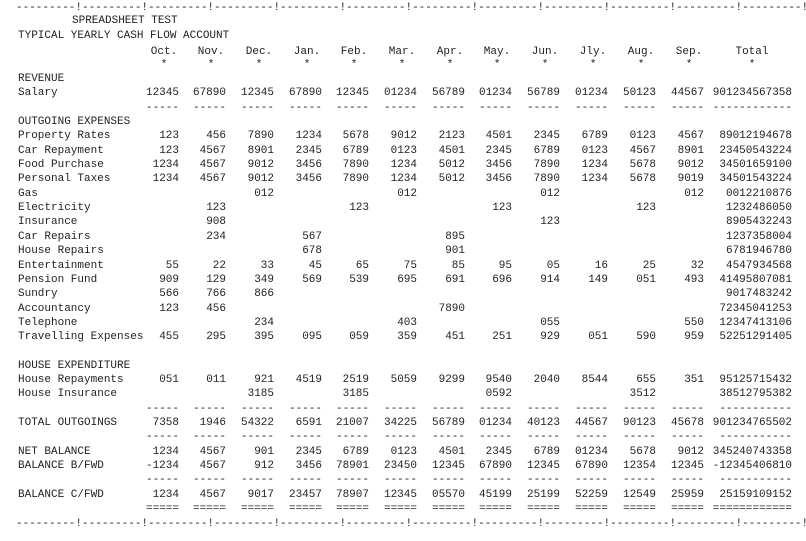  Describe the element at coordinates (54, 309) in the screenshot. I see `row-label: Accountancy` at that location.